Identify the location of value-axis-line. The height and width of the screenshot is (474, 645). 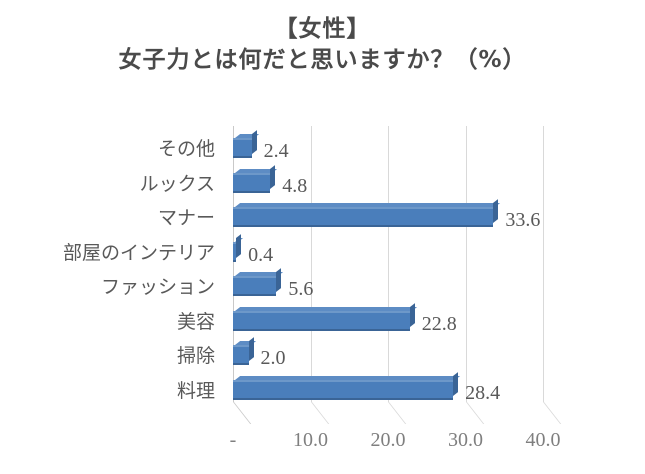
(233, 264).